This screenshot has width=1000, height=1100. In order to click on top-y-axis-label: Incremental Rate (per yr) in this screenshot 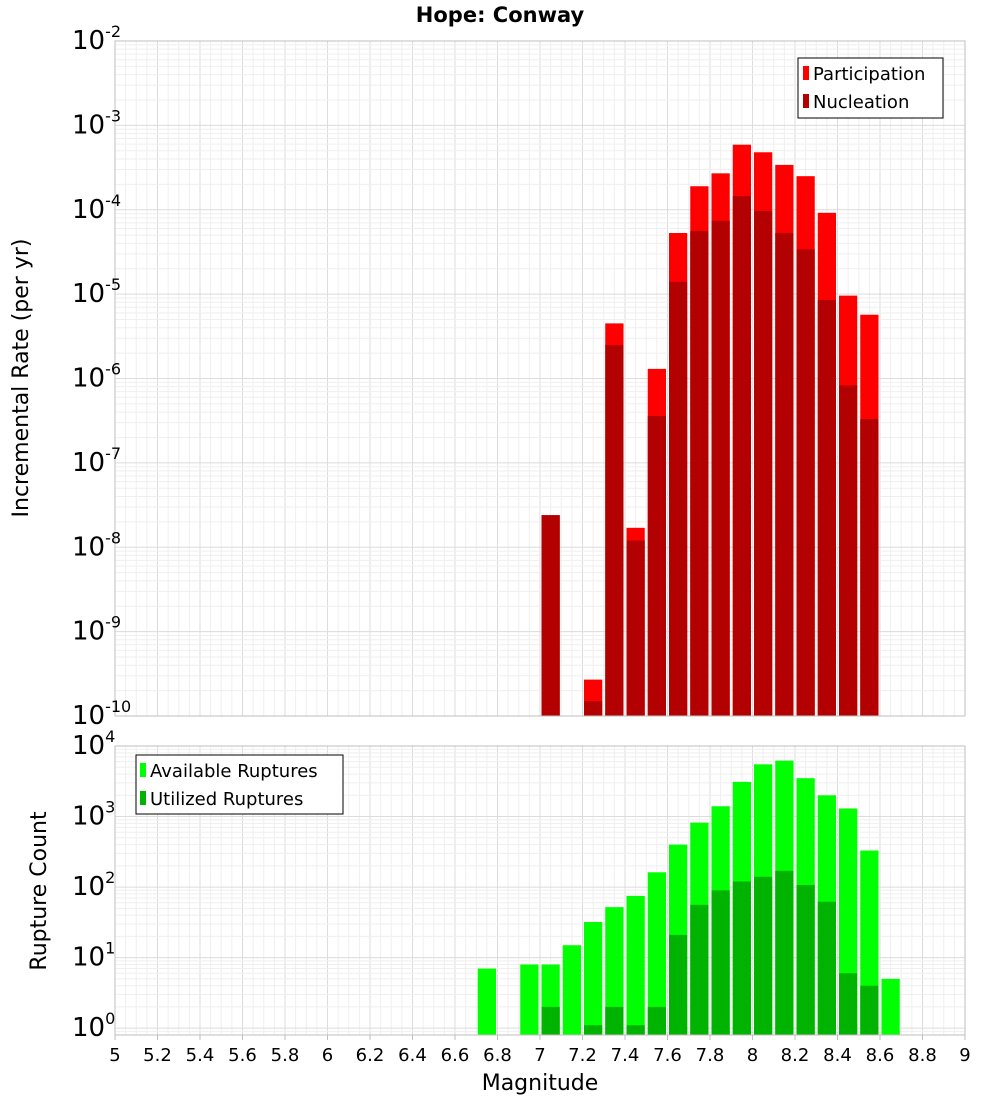, I will do `click(21, 378)`.